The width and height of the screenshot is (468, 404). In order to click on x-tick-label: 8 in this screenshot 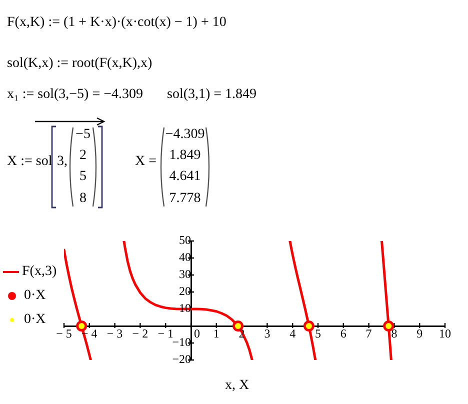, I will do `click(394, 333)`.